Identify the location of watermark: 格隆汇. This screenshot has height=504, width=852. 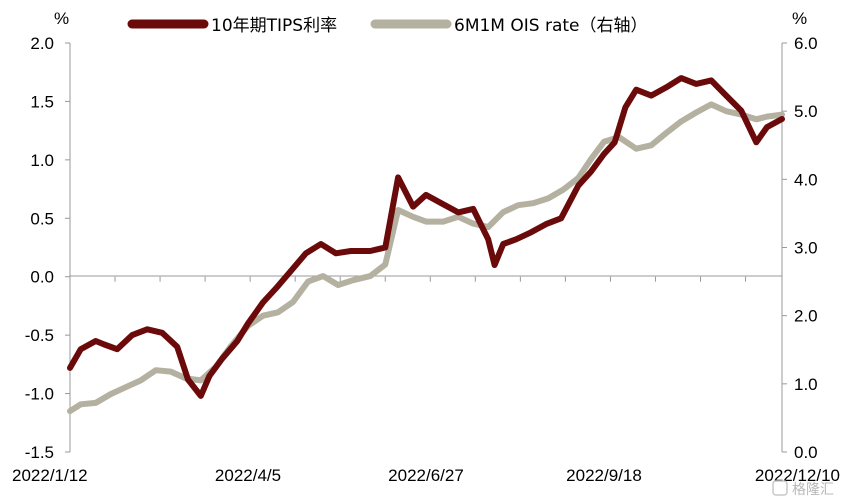
(803, 489).